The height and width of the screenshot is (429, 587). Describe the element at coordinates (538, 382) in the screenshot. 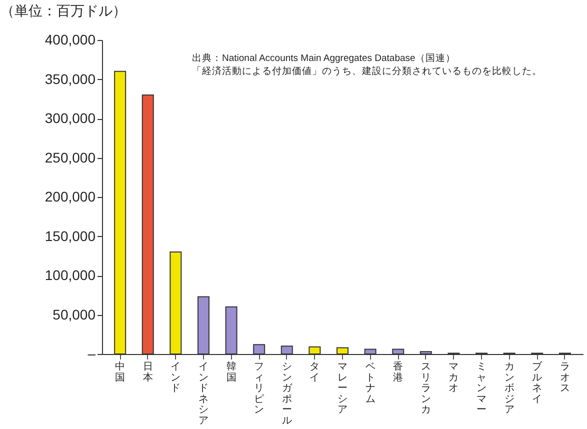

I see `x-tick-label: ブルネイ` at that location.